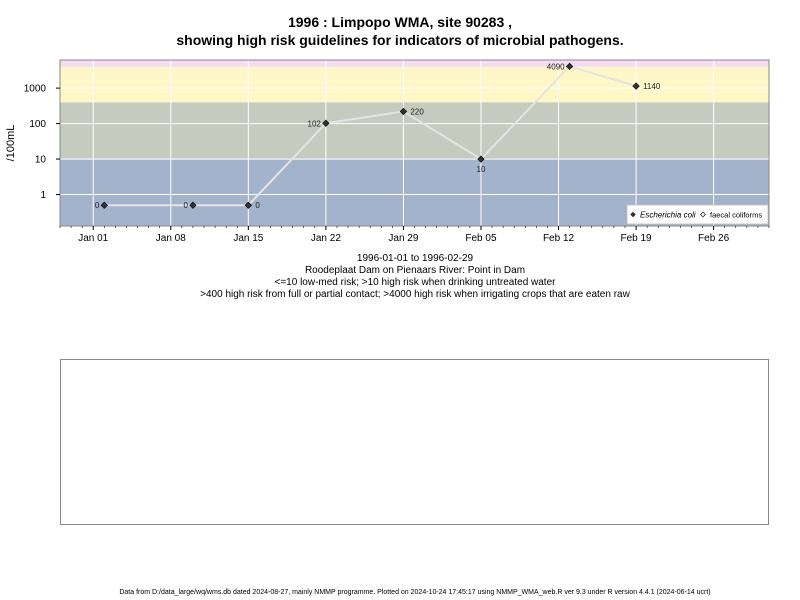 The image size is (800, 600). What do you see at coordinates (559, 238) in the screenshot?
I see `x-tick-label: Feb 12` at bounding box center [559, 238].